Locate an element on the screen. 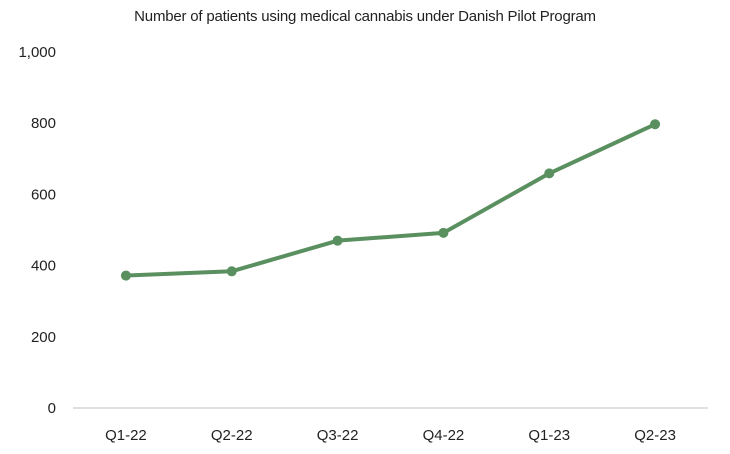  x-tick-label: Q2-22 is located at coordinates (232, 435).